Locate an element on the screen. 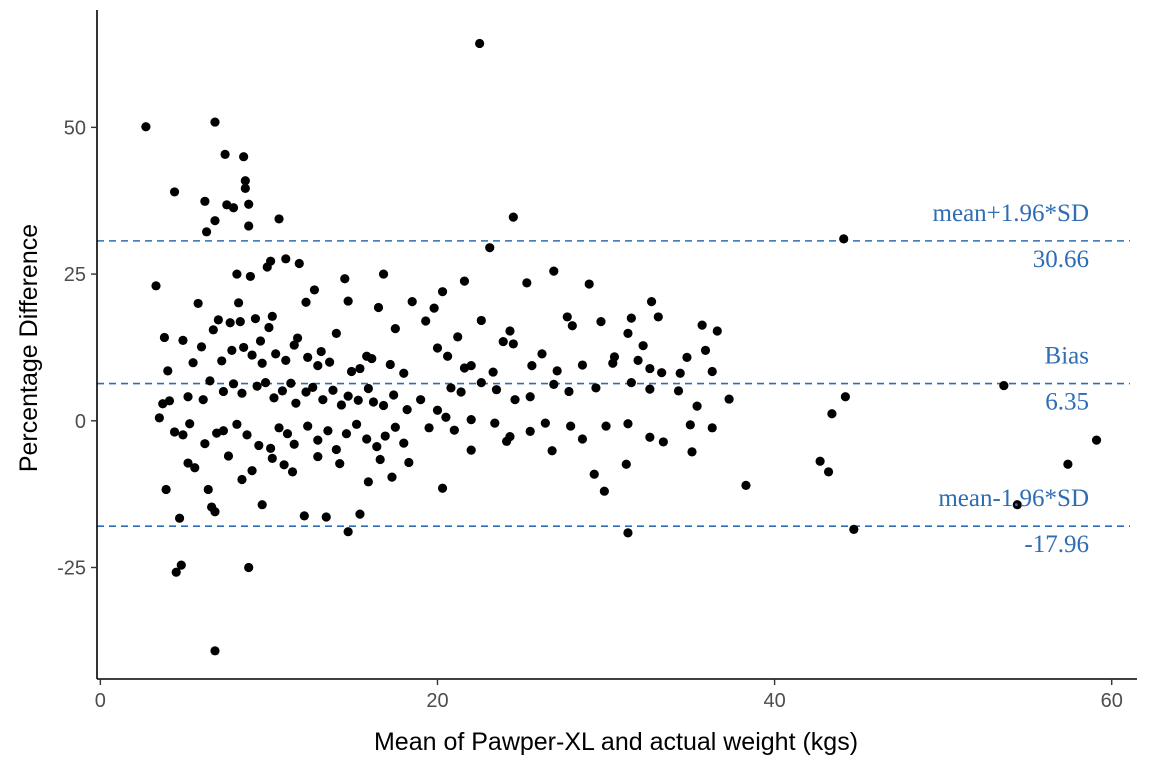  ref-label-lower: mean-1.96*SD is located at coordinates (1013, 498).